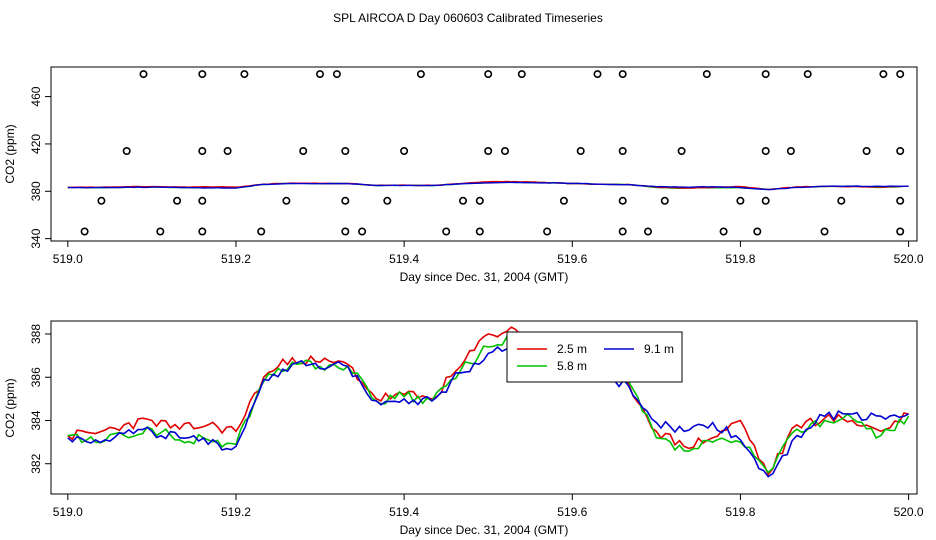  What do you see at coordinates (572, 349) in the screenshot?
I see `legend-label-2-5m: 2.5 m` at bounding box center [572, 349].